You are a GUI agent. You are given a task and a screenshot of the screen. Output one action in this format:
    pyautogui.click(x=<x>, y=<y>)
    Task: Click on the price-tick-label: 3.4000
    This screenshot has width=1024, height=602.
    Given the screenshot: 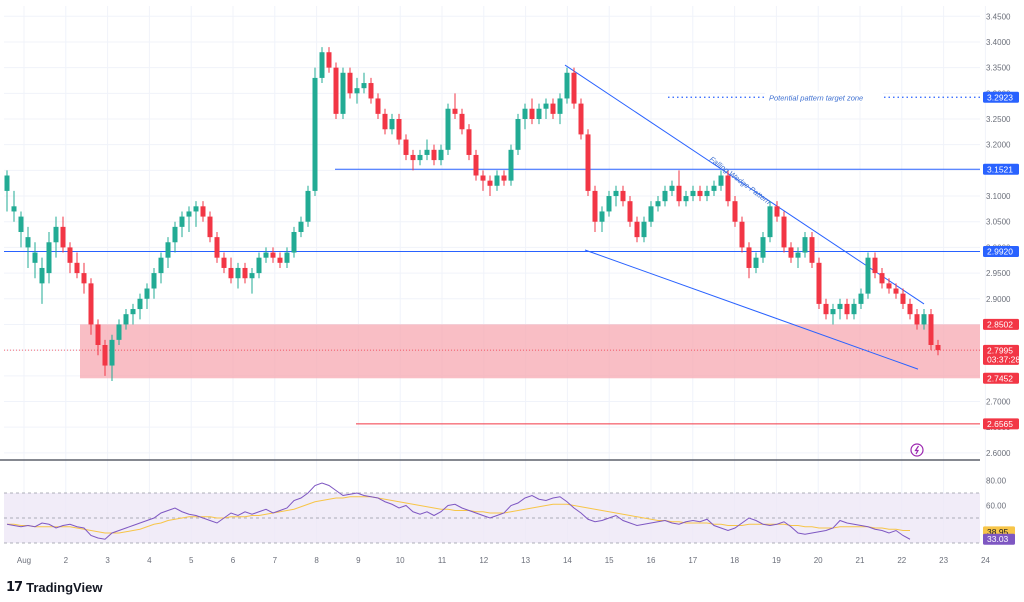 What is the action you would take?
    pyautogui.click(x=998, y=42)
    